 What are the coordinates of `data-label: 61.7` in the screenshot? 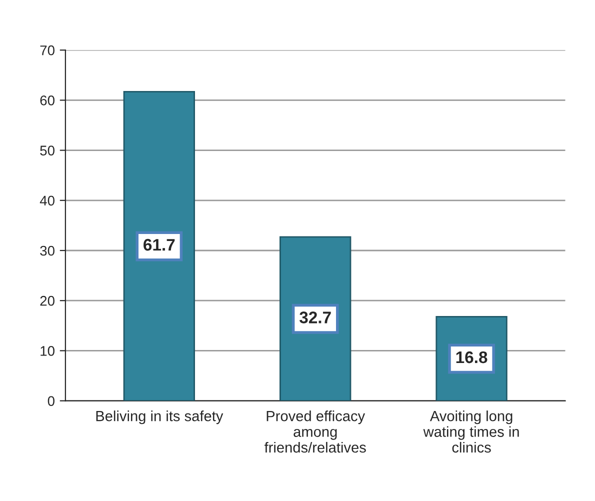 It's located at (159, 244).